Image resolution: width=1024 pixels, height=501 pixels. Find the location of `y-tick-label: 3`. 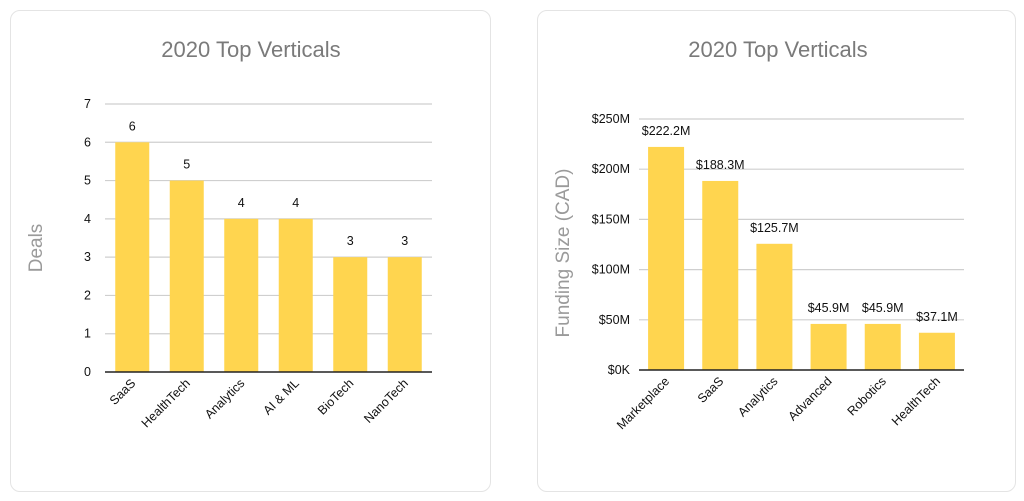

y-tick-label: 3 is located at coordinates (87, 257).